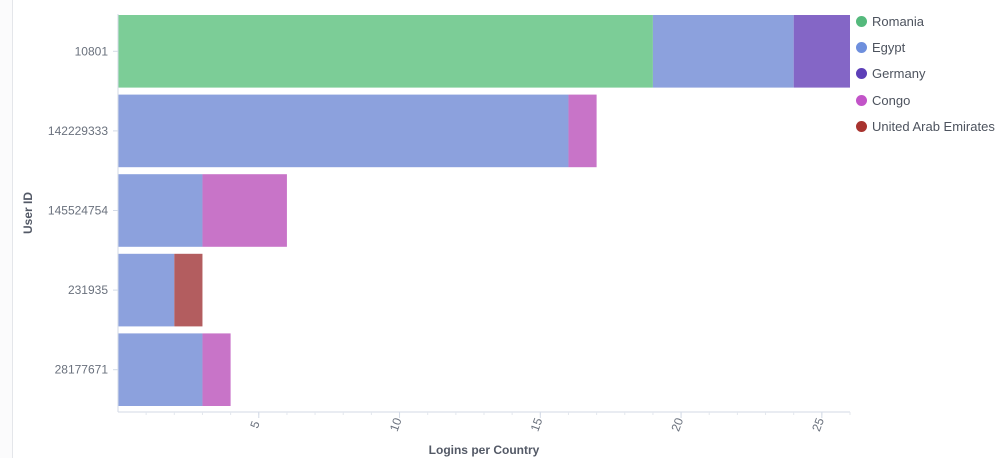  Describe the element at coordinates (160, 369) in the screenshot. I see `bar-28177671-egypt` at that location.